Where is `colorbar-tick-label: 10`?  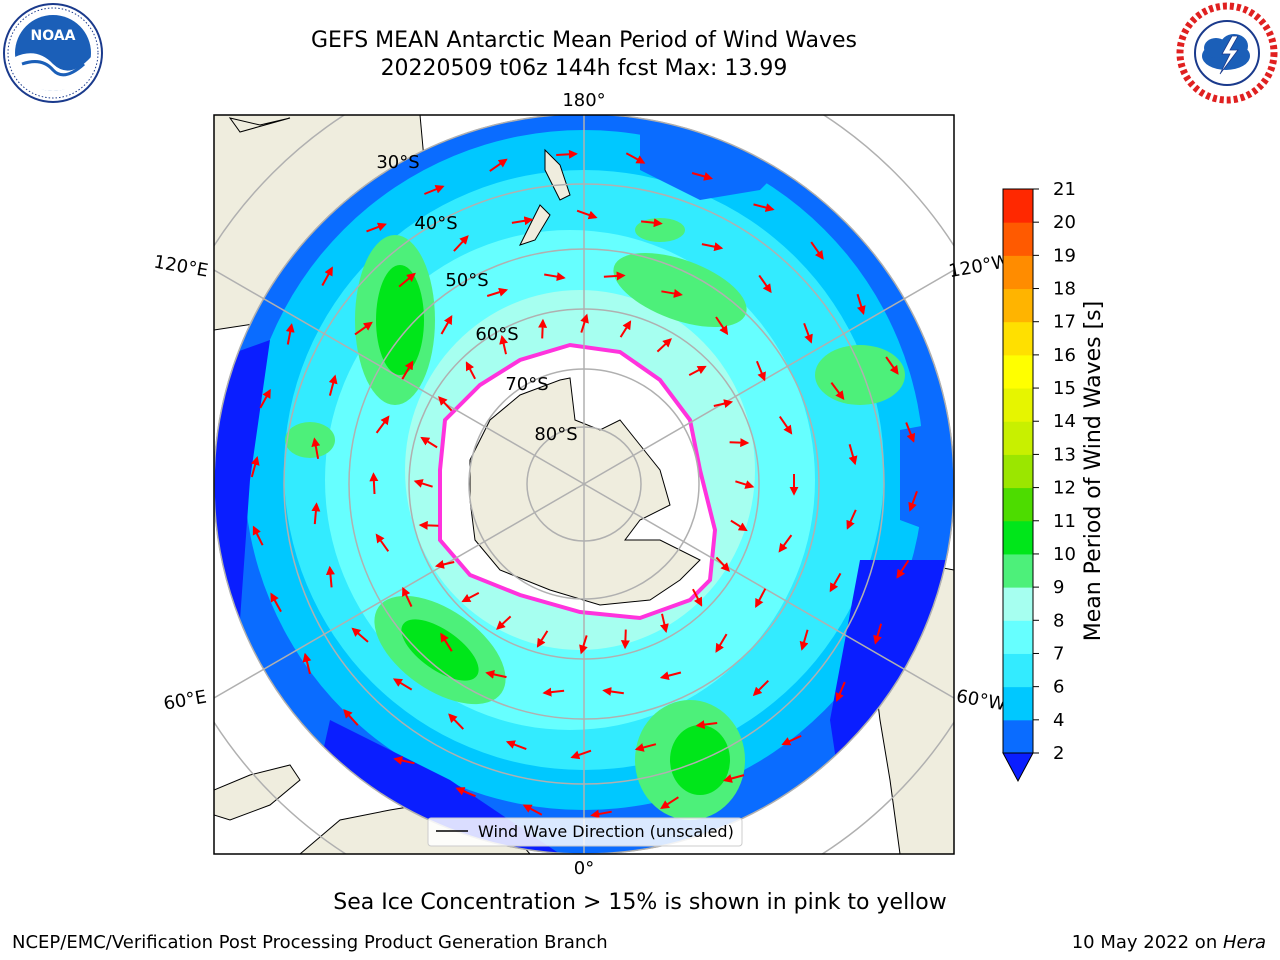 colorbar-tick-label: 10 is located at coordinates (1064, 554).